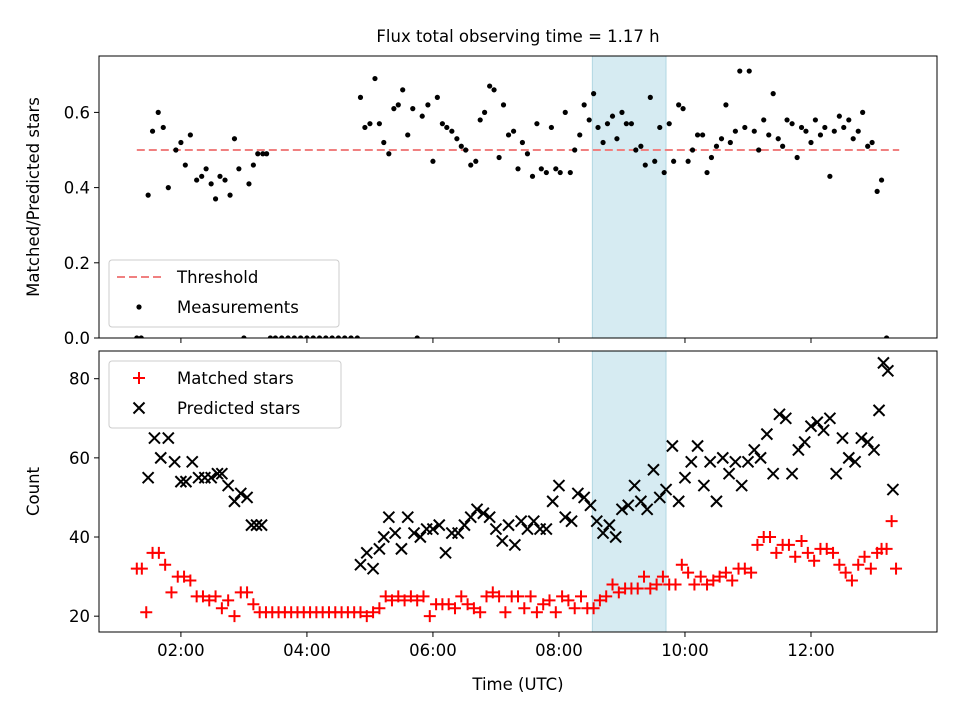 Image resolution: width=960 pixels, height=720 pixels. I want to click on y-tick-label: 60, so click(79, 458).